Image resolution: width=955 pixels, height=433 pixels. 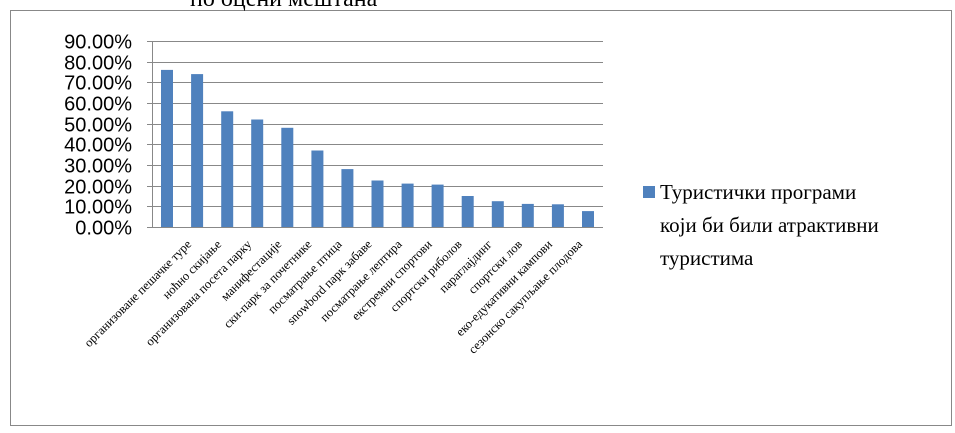 I want to click on y-tick-label: 0.00%, so click(x=103, y=229).